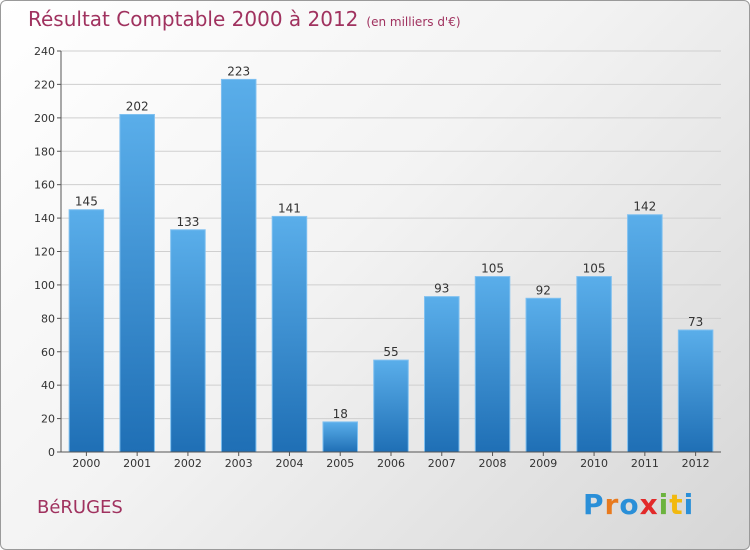  I want to click on y-tick-label: 120, so click(44, 252).